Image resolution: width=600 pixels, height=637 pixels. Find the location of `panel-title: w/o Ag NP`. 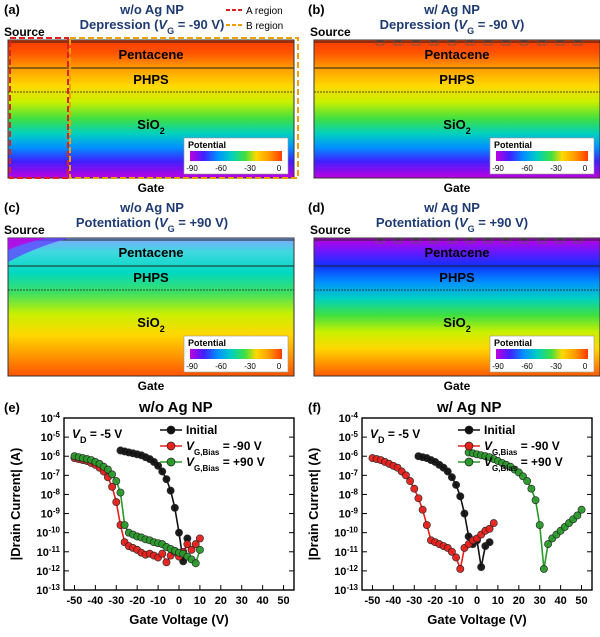

panel-title: w/o Ag NP is located at coordinates (151, 9).